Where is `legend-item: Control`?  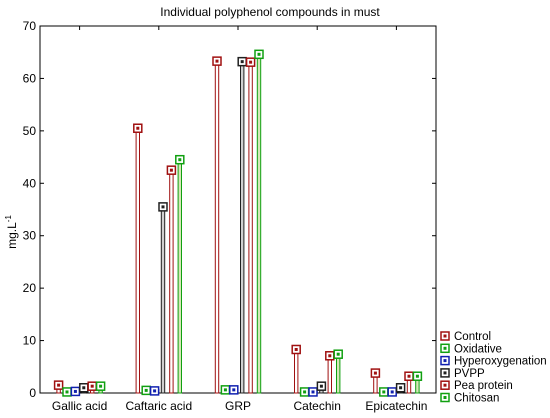 legend-item: Control is located at coordinates (465, 337).